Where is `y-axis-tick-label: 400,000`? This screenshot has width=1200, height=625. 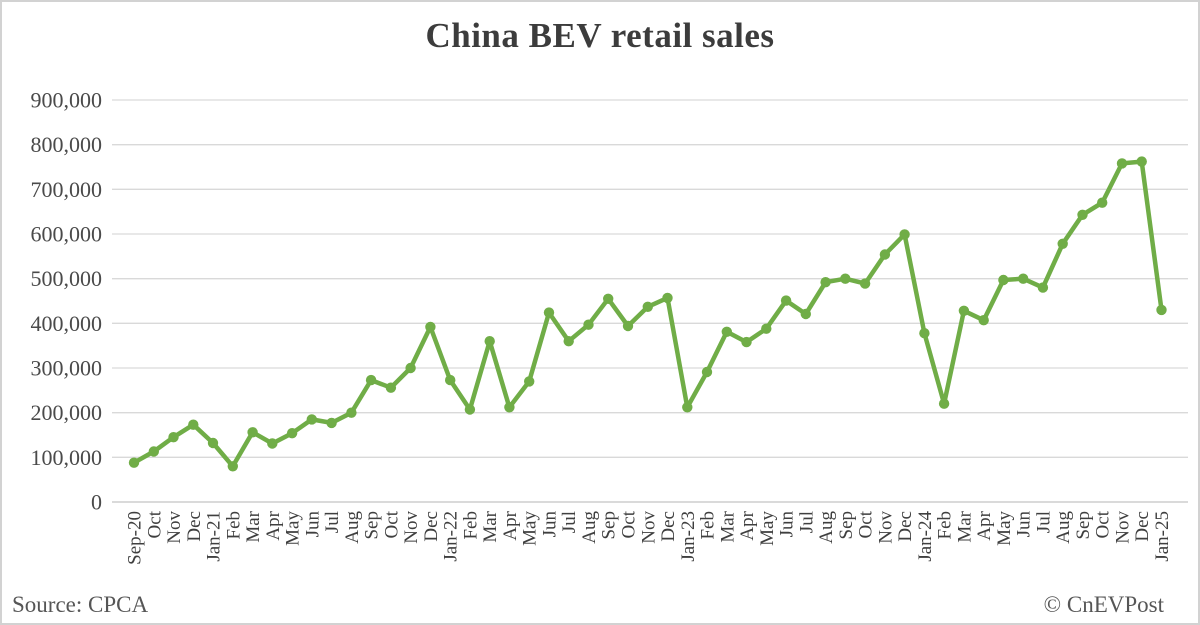
y-axis-tick-label: 400,000 is located at coordinates (67, 323).